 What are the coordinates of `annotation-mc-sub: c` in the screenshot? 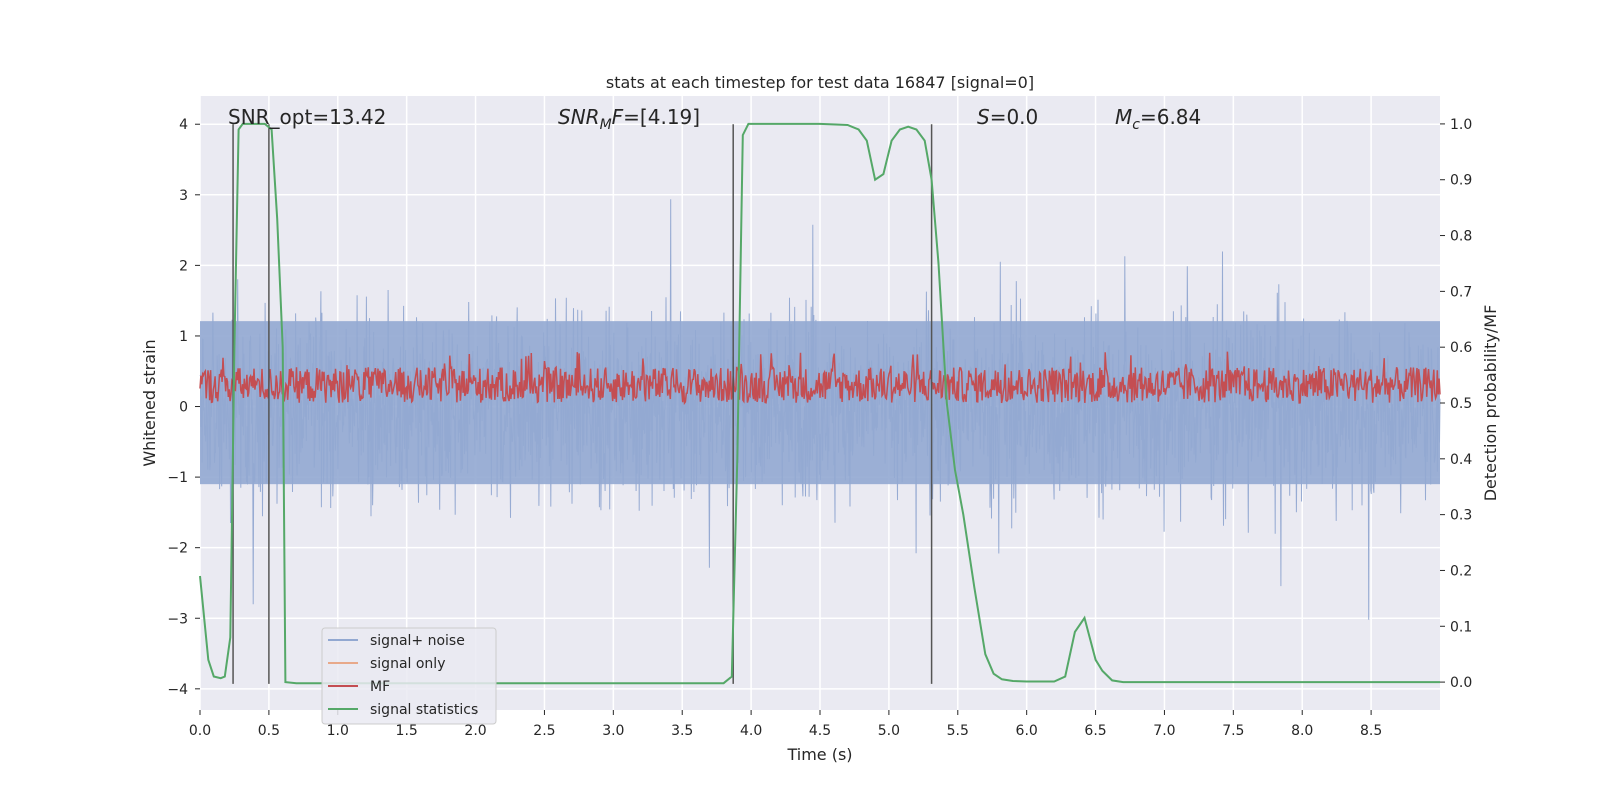 It's located at (1136, 125).